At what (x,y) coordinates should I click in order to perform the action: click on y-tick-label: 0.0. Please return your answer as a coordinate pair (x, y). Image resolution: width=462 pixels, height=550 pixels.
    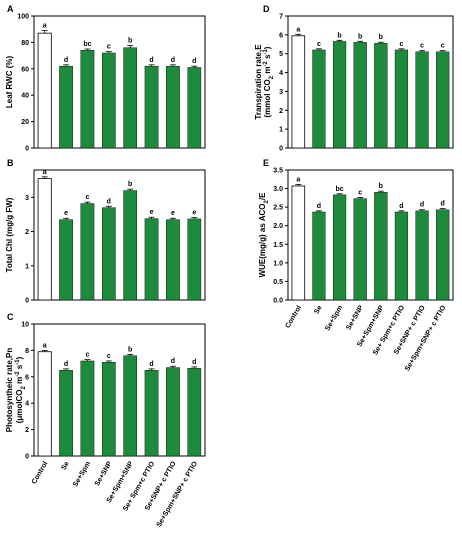
    Looking at the image, I should click on (278, 301).